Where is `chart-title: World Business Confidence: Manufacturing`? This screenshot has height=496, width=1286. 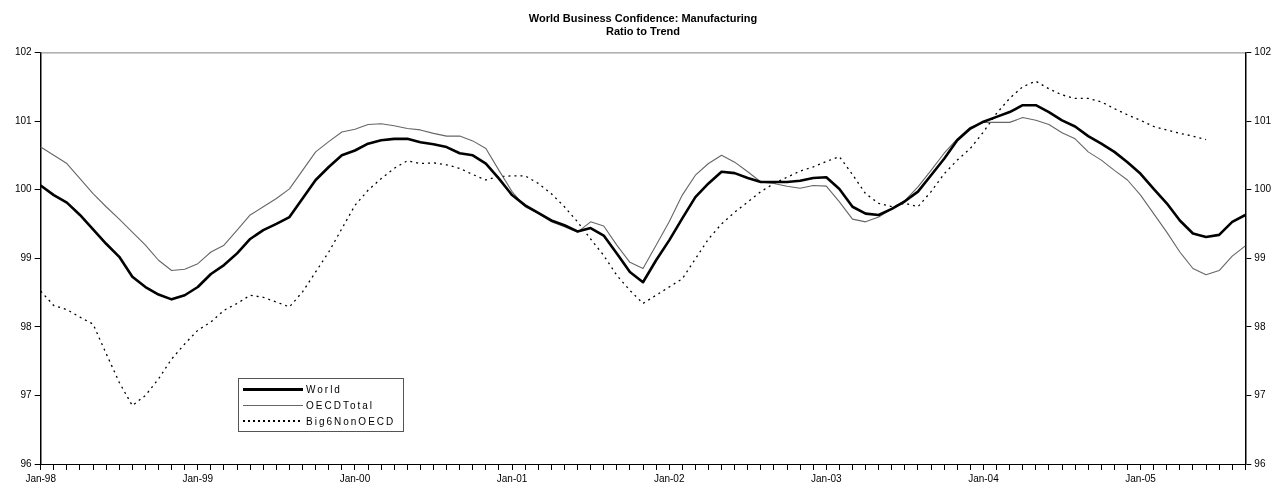 chart-title: World Business Confidence: Manufacturing is located at coordinates (643, 17).